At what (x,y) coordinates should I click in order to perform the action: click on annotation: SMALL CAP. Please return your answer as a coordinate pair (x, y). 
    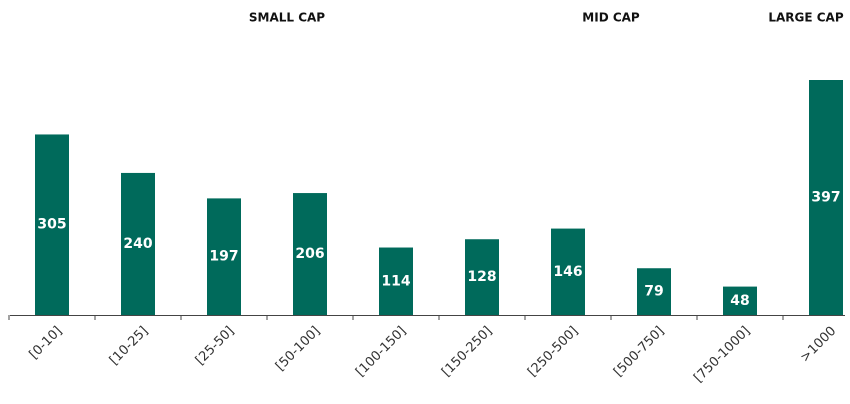
    Looking at the image, I should click on (287, 18).